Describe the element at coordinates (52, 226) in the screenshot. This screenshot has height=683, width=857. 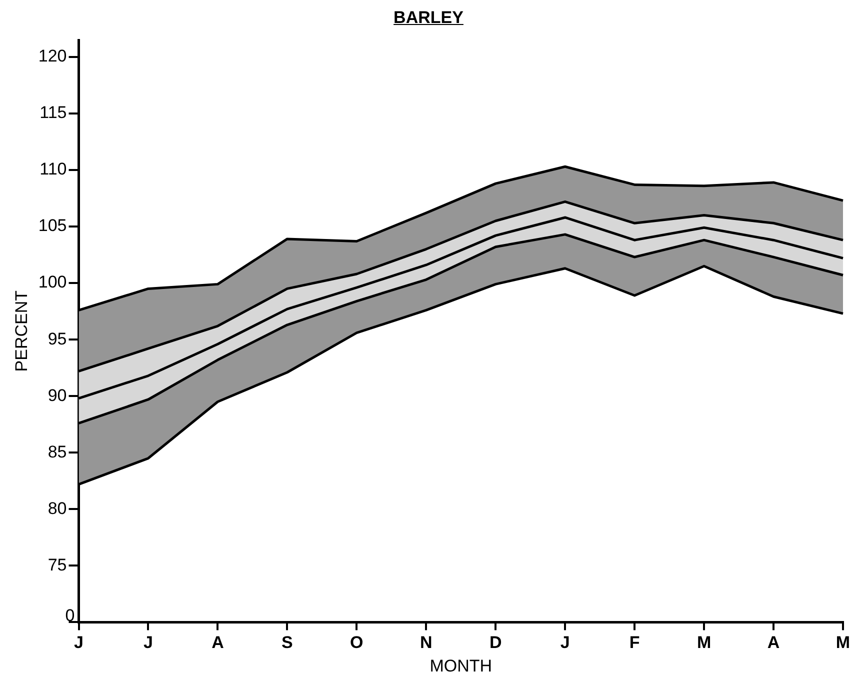
I see `y-tick-label: 105` at that location.